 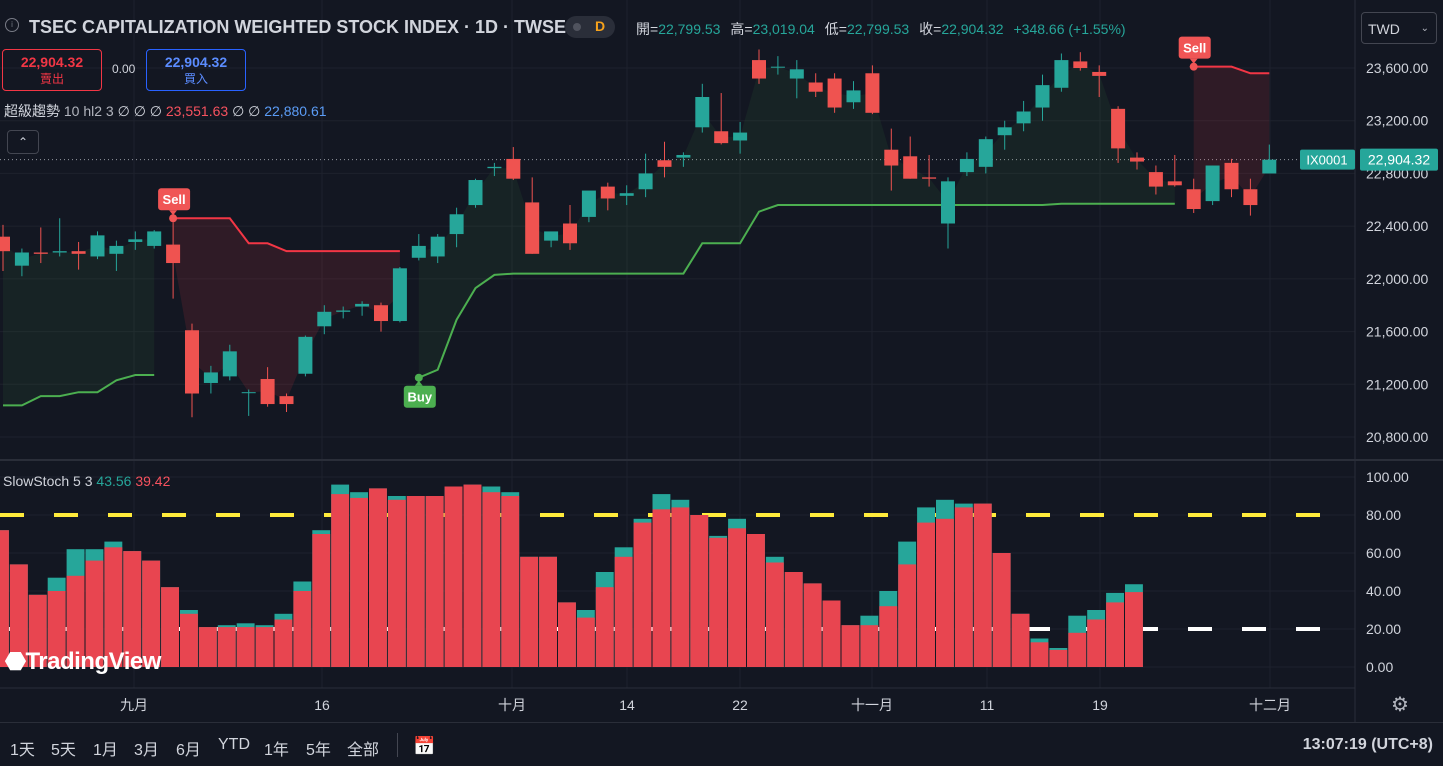 I want to click on time-tick-label: 14, so click(x=627, y=705).